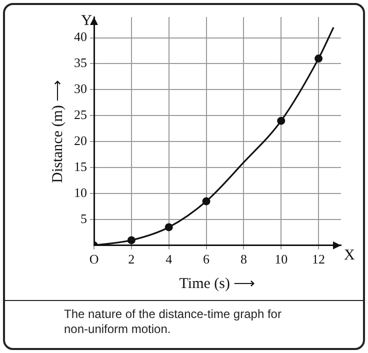  What do you see at coordinates (83, 218) in the screenshot?
I see `y-tick-label: 5` at bounding box center [83, 218].